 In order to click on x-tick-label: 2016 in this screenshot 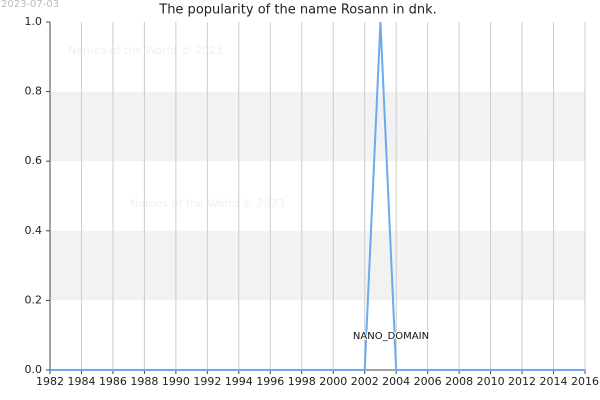, I will do `click(585, 381)`.